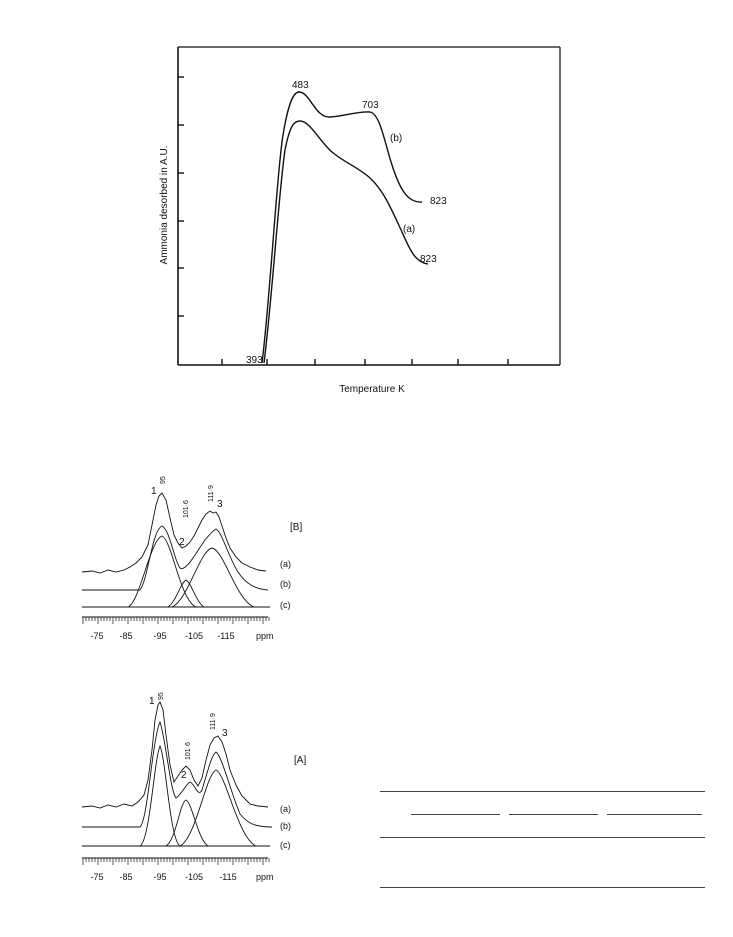 The height and width of the screenshot is (937, 733). I want to click on nmr-a-ticks, so click(176, 861).